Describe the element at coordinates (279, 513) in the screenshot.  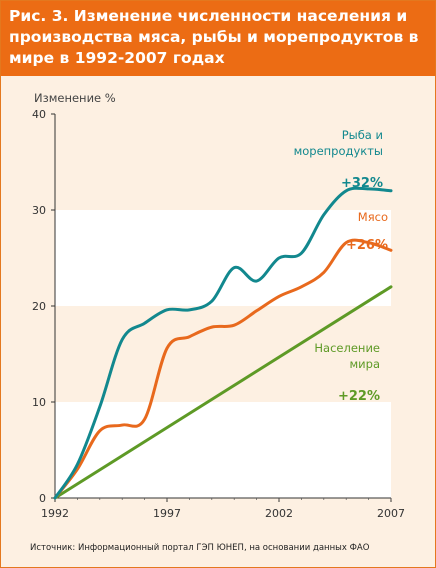
I see `x-tick-label: 2002` at that location.